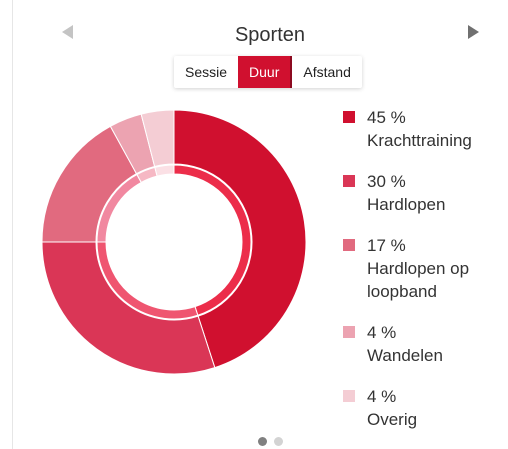 The height and width of the screenshot is (449, 508). I want to click on legend-item-overig: 4 % Overig, so click(423, 408).